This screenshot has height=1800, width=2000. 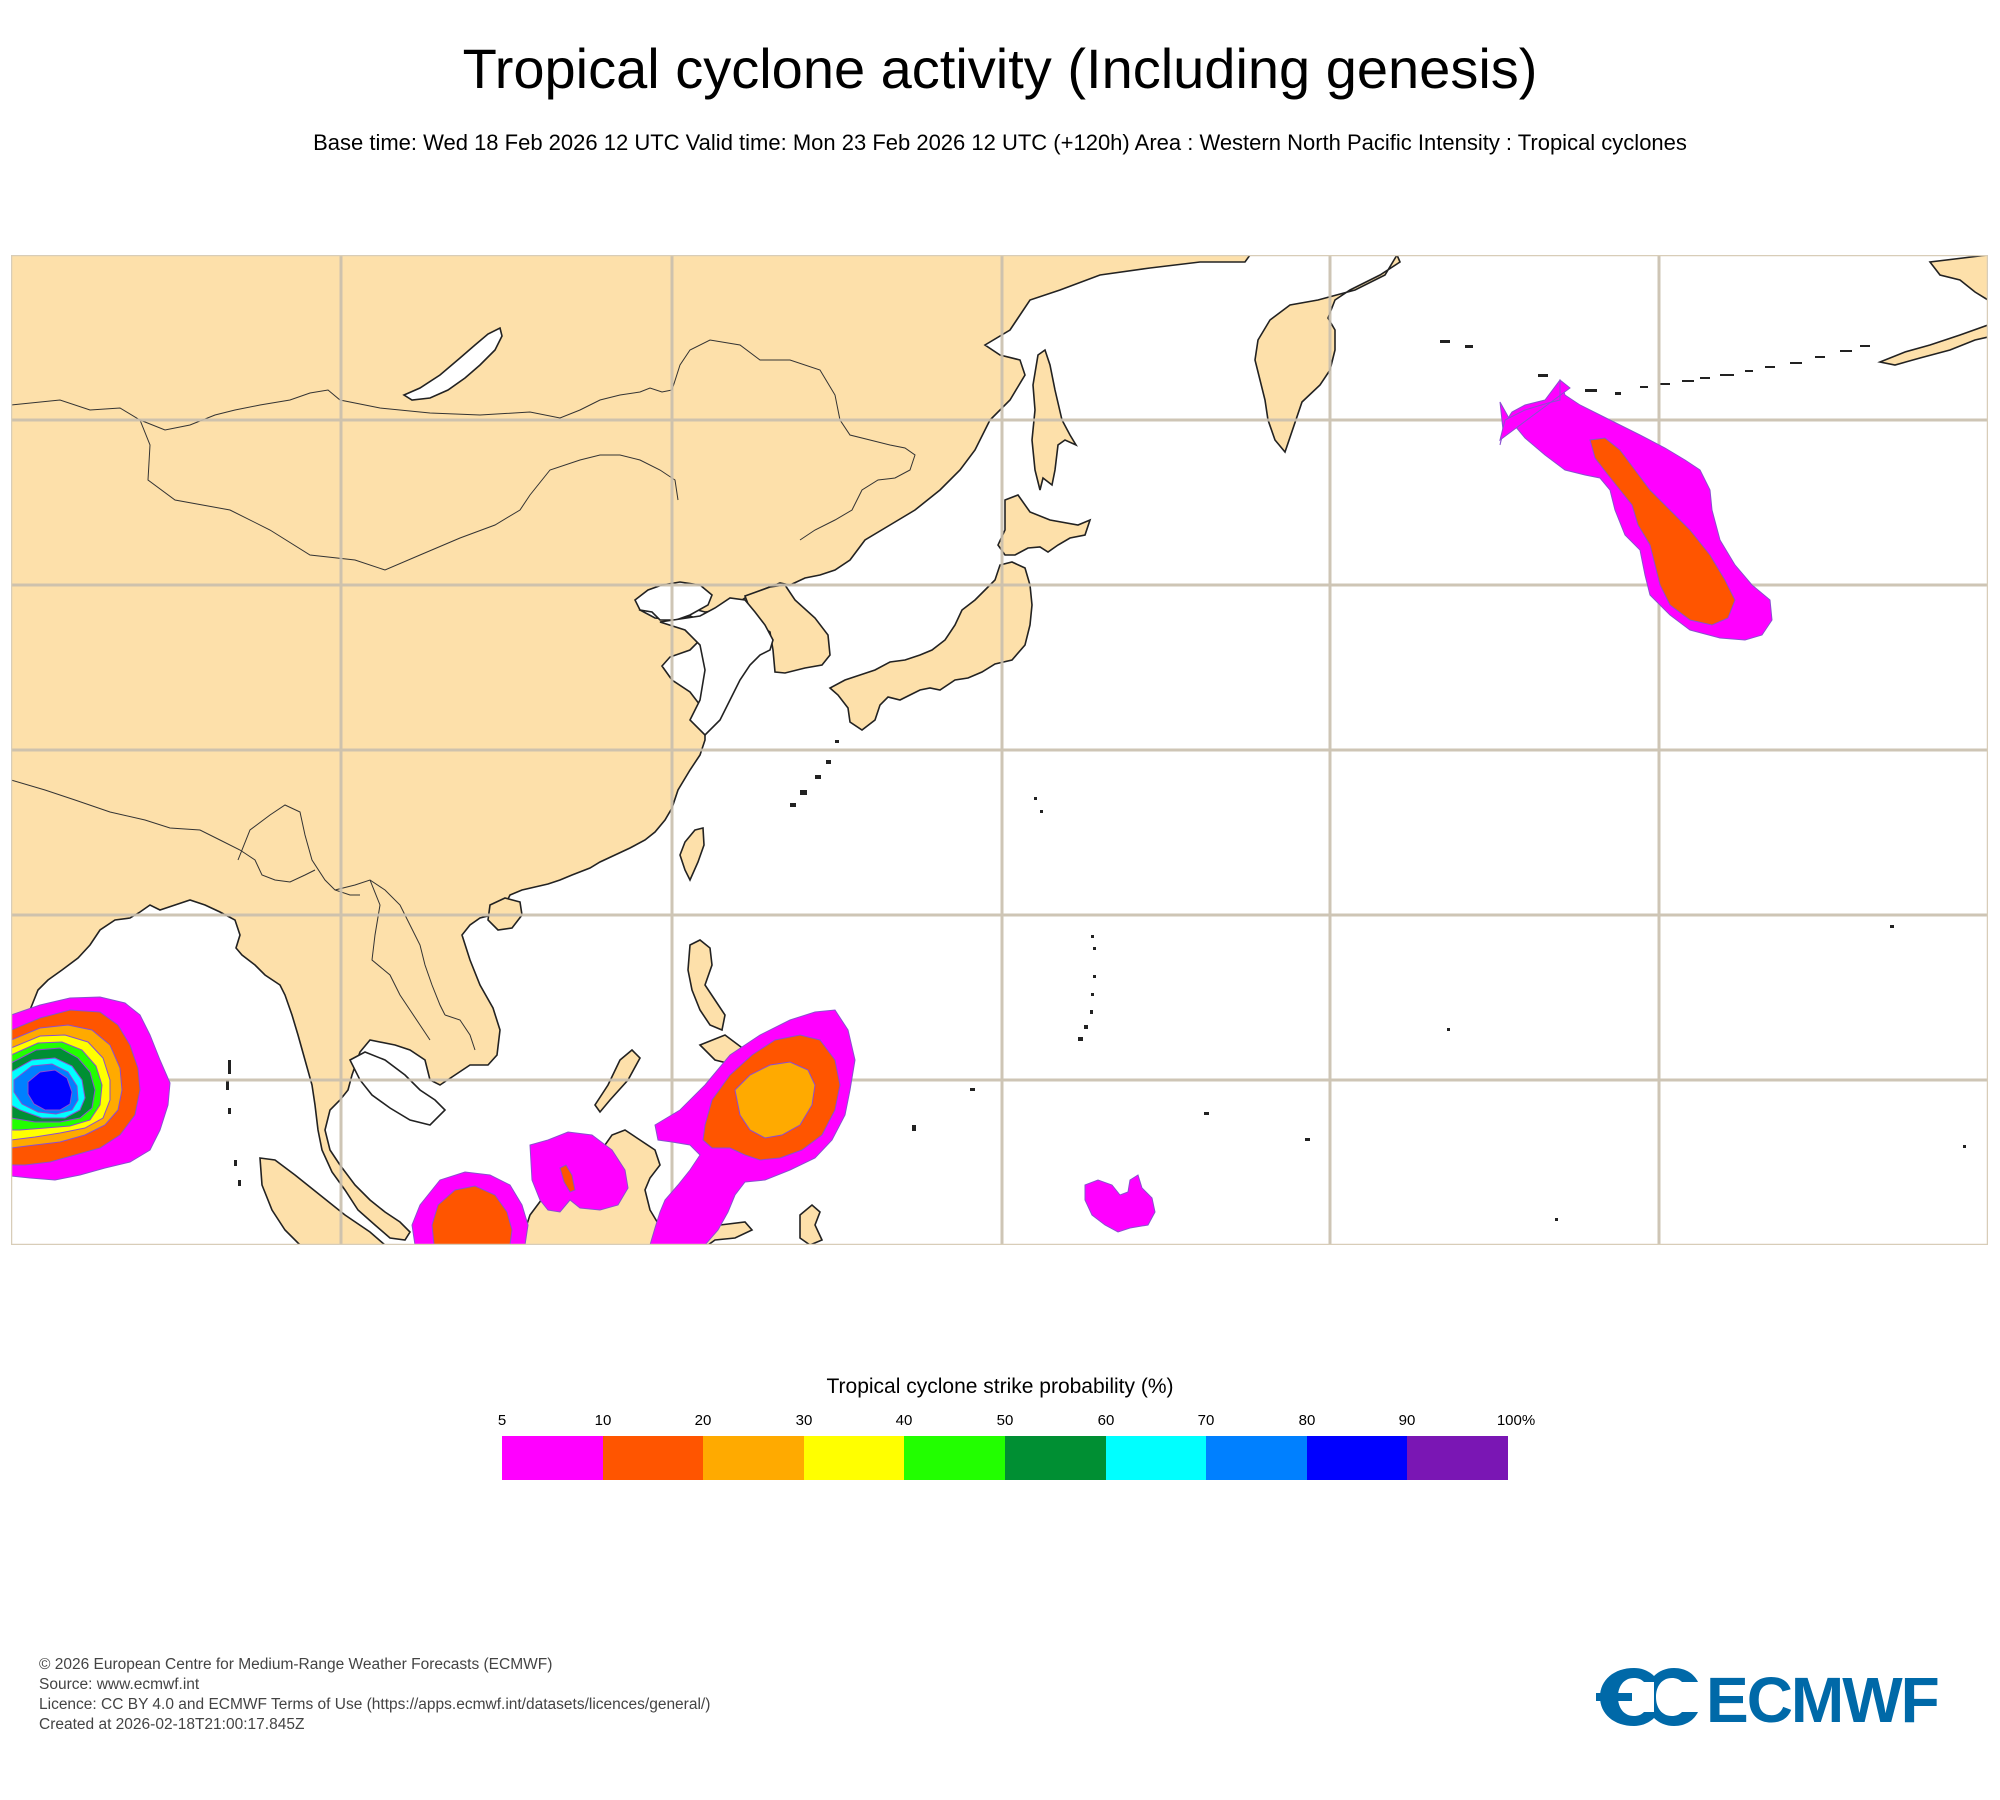 What do you see at coordinates (703, 1420) in the screenshot?
I see `legend-tick: 20` at bounding box center [703, 1420].